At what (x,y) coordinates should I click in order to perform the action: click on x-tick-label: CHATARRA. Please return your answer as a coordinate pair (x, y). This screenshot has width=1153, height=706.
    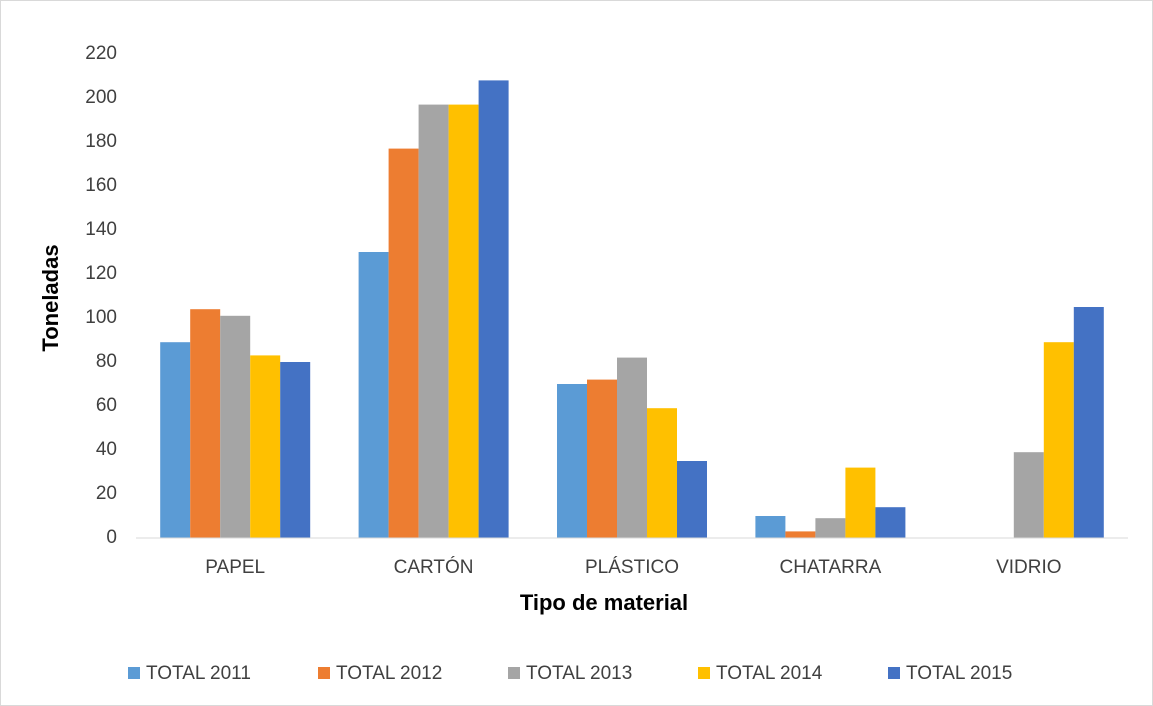
    Looking at the image, I should click on (831, 567).